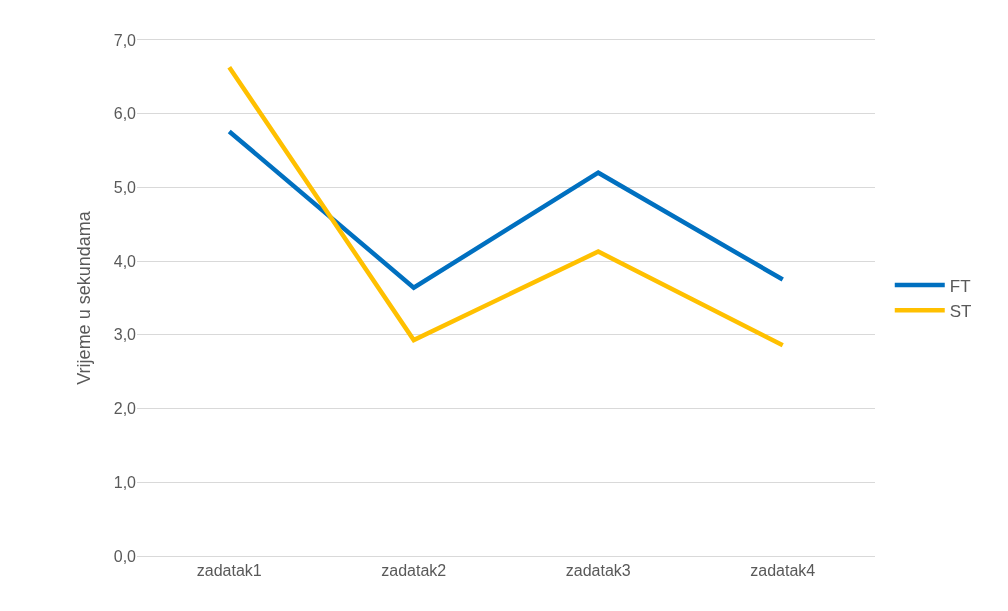  What do you see at coordinates (125, 114) in the screenshot?
I see `y-tick-label: 6,0` at bounding box center [125, 114].